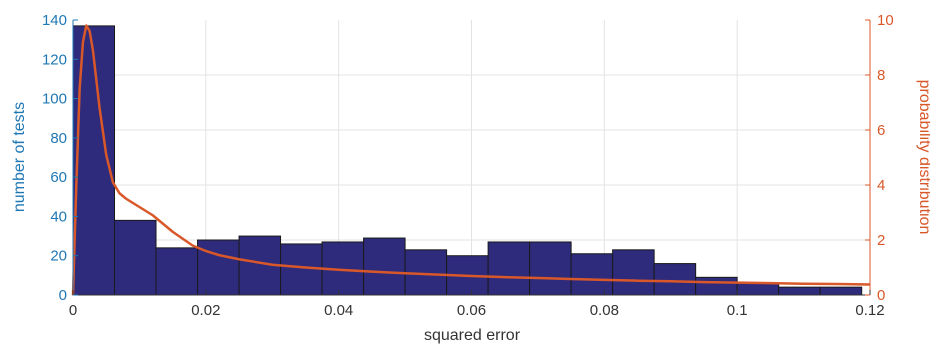 This screenshot has height=347, width=930. Describe the element at coordinates (73, 310) in the screenshot. I see `x-tick-label: 0` at that location.